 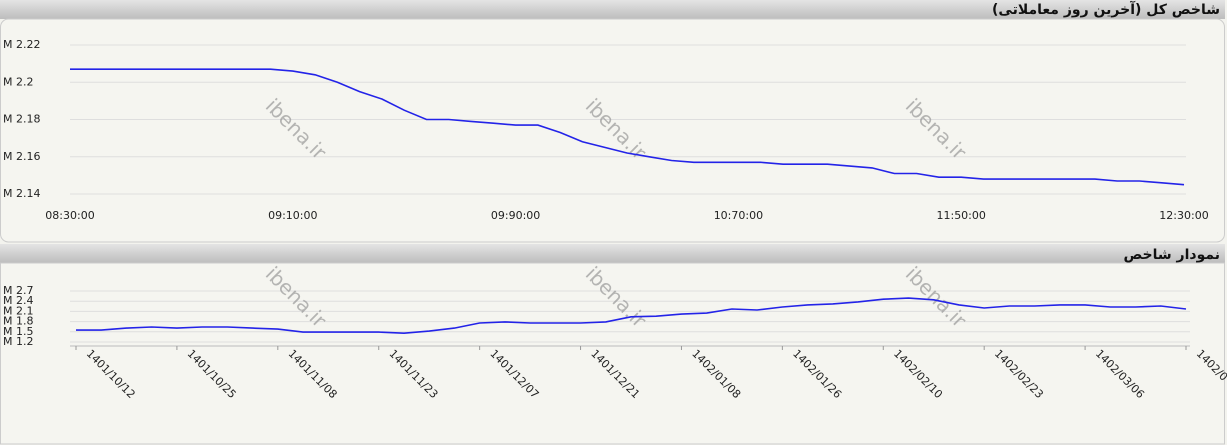 What do you see at coordinates (1171, 255) in the screenshot?
I see `panel-title: نمودار شاخص` at bounding box center [1171, 255].